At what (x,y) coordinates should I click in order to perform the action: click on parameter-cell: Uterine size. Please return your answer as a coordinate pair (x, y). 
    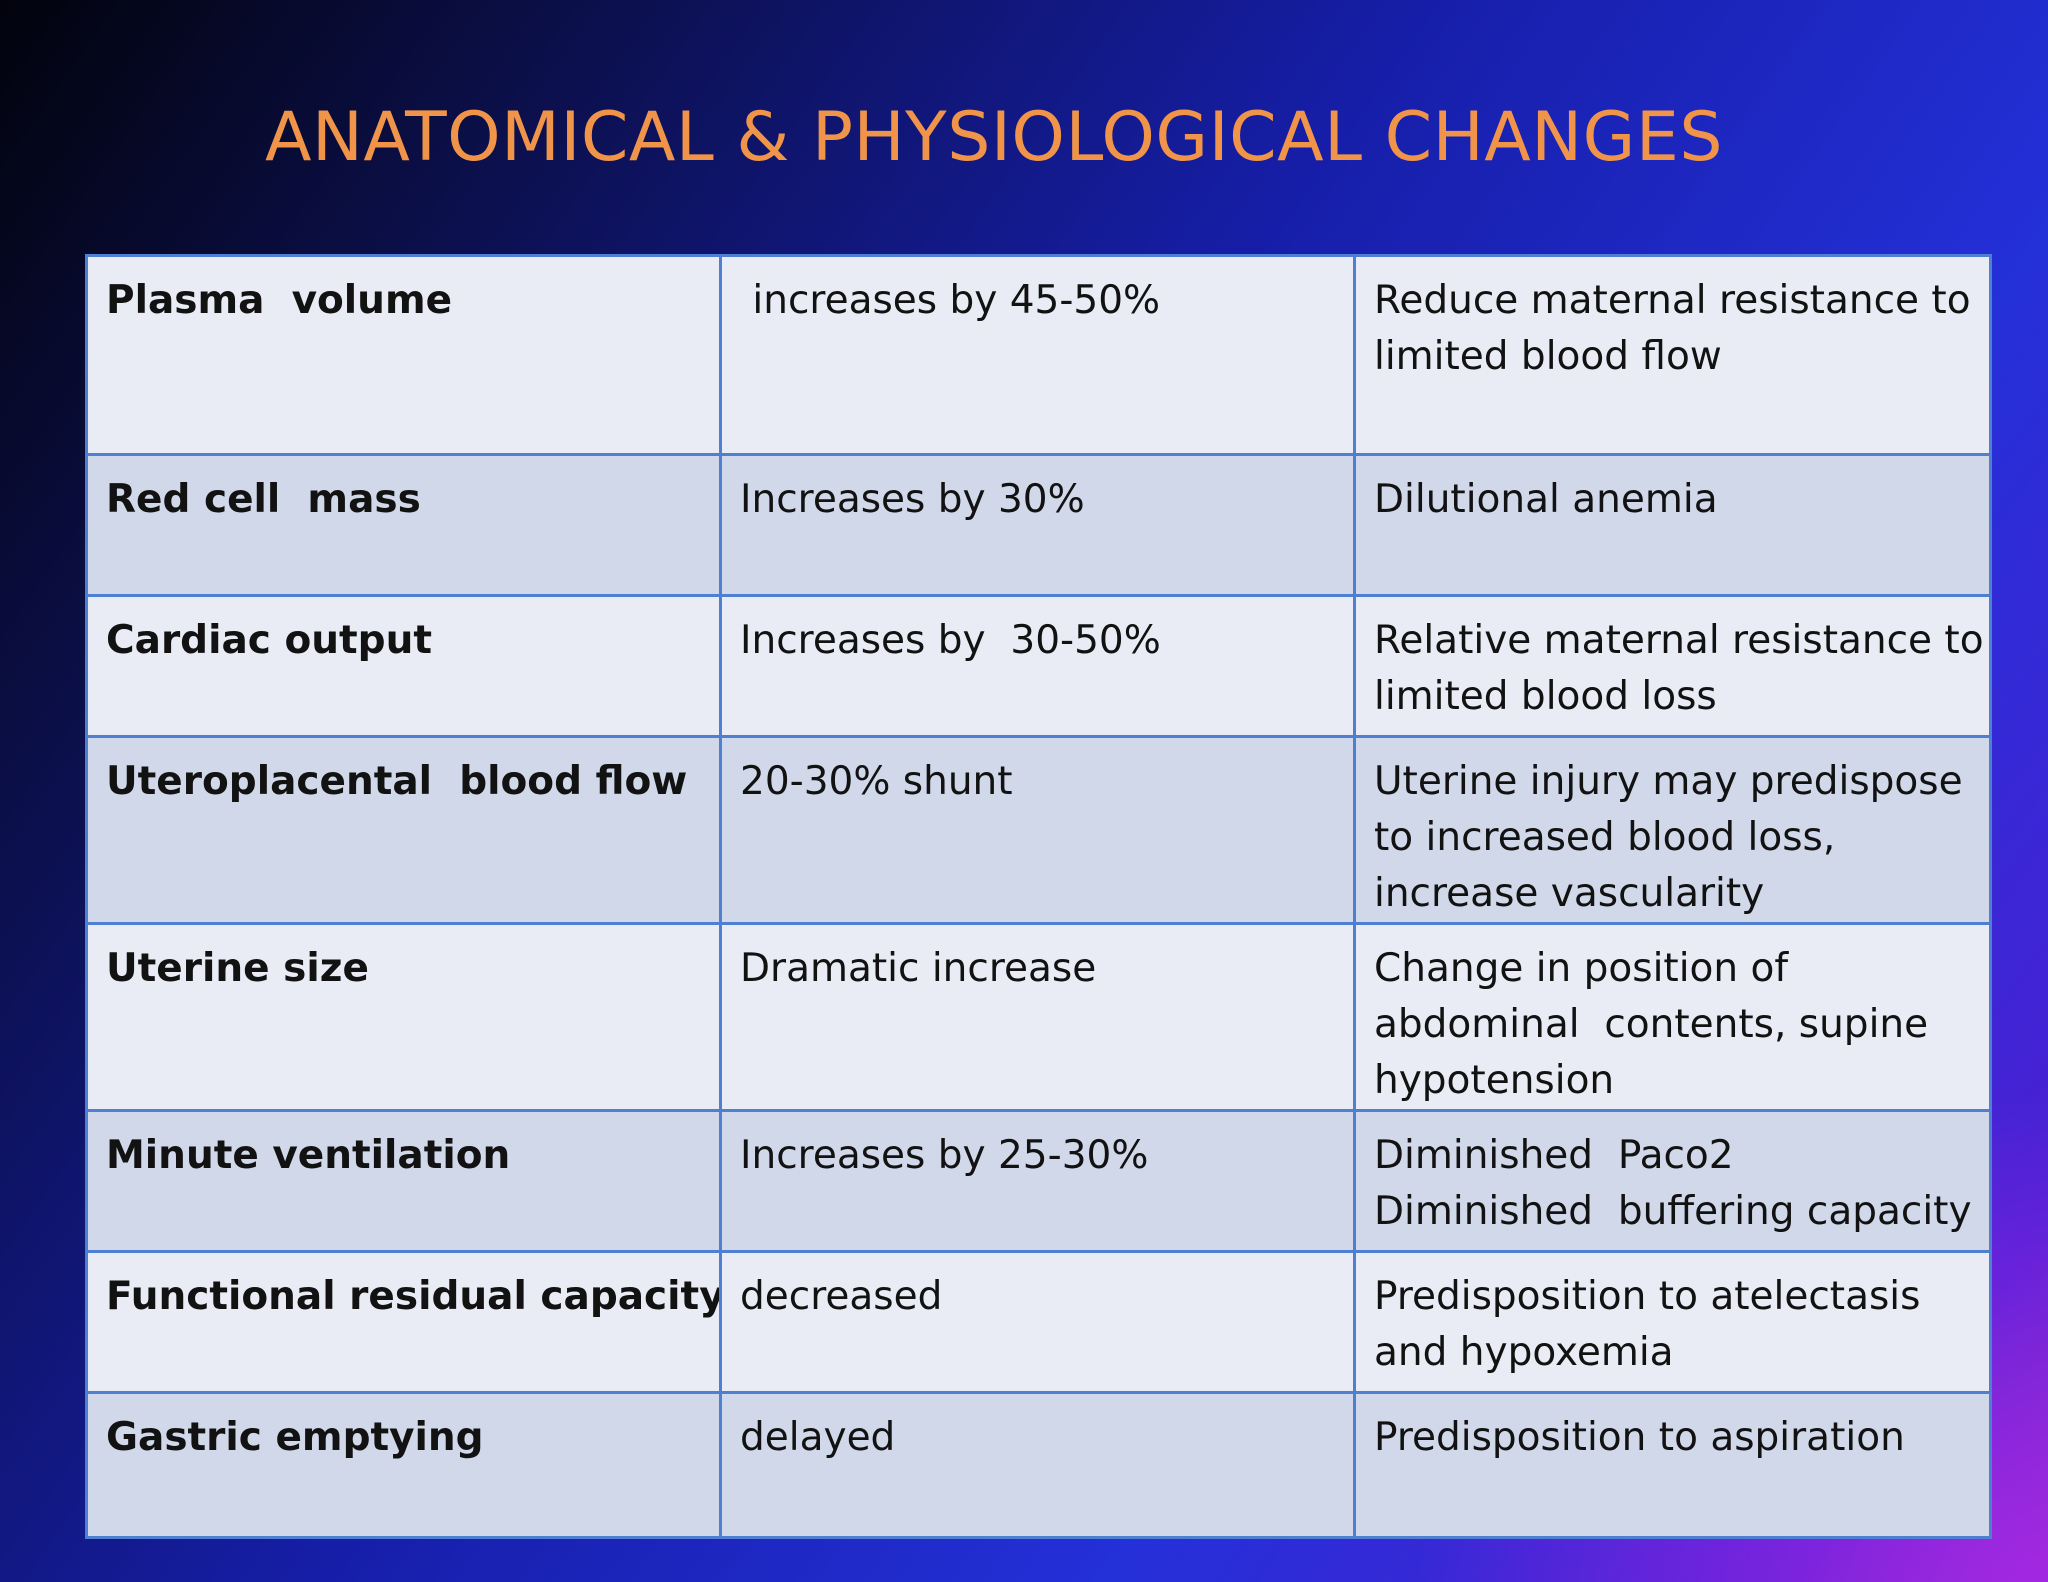
    Looking at the image, I should click on (403, 1017).